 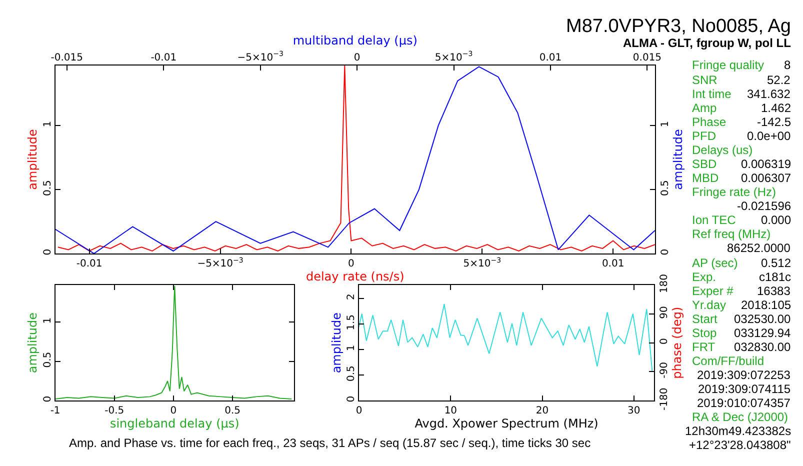 I want to click on y2-tick-label: -180, so click(x=664, y=399).